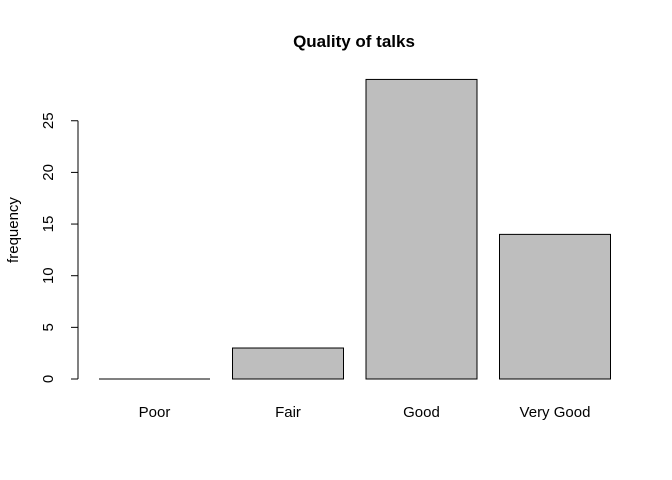 The image size is (672, 480). Describe the element at coordinates (288, 363) in the screenshot. I see `bar-fair` at that location.